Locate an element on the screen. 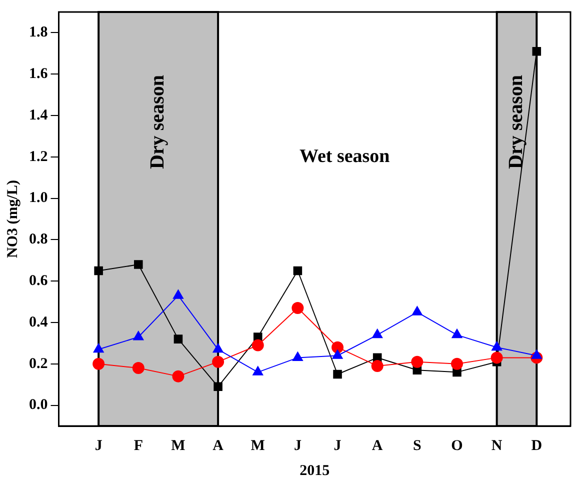  y-tick-label: 0.2 is located at coordinates (38, 364).